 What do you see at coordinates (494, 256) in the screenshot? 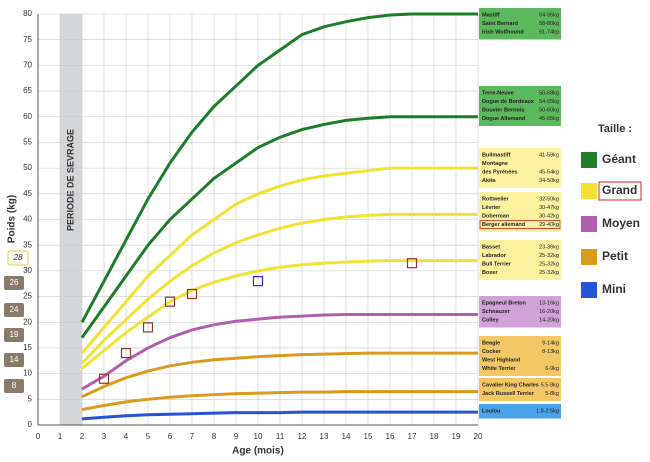
I see `breed-name: Labrador` at bounding box center [494, 256].